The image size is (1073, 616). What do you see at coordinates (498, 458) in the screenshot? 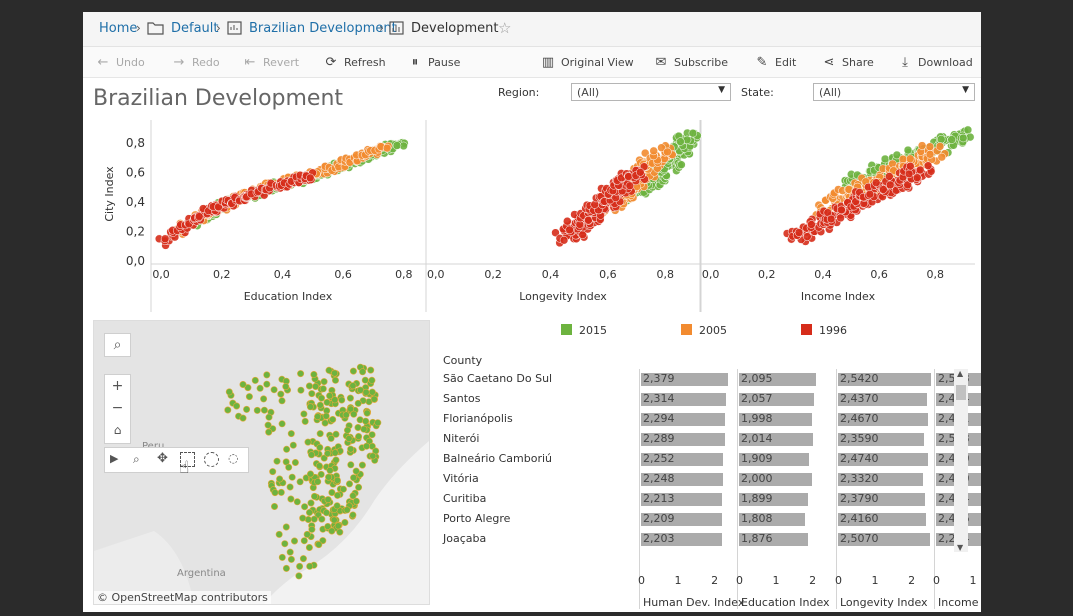
I see `county-row-label: Balneário Camboriú` at bounding box center [498, 458].